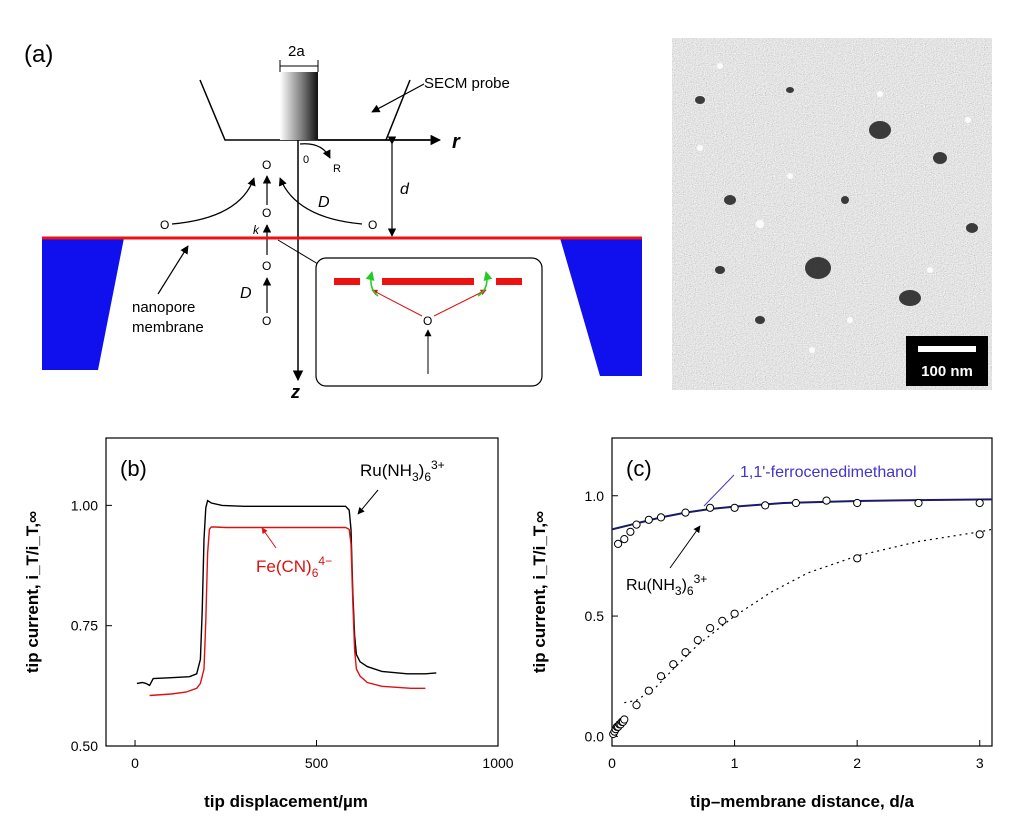 This screenshot has height=829, width=1024. I want to click on scale-bar, so click(947, 349).